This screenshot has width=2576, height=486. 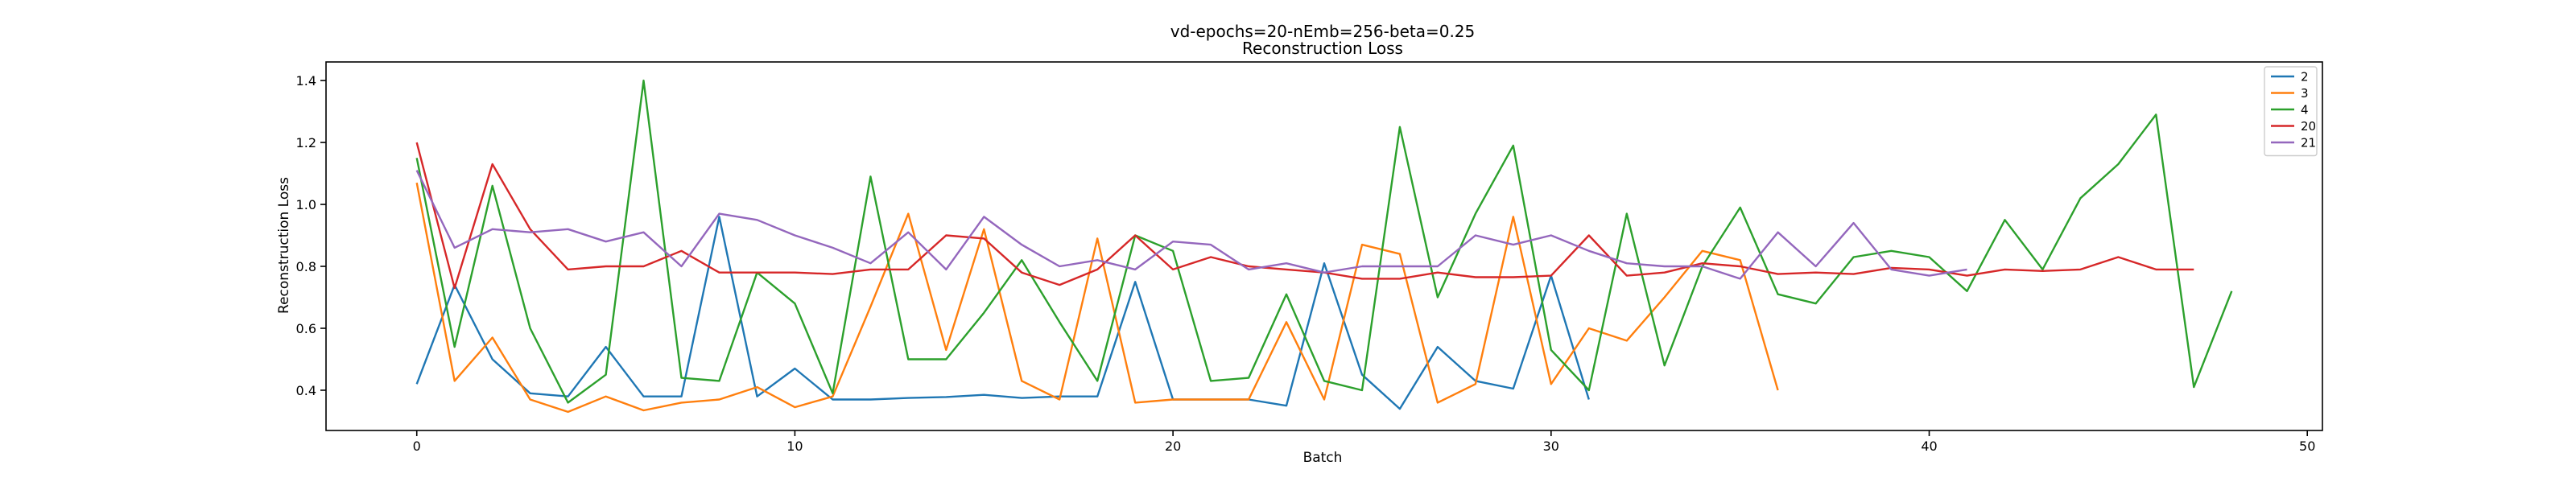 I want to click on x-tick-label: 10, so click(x=794, y=446).